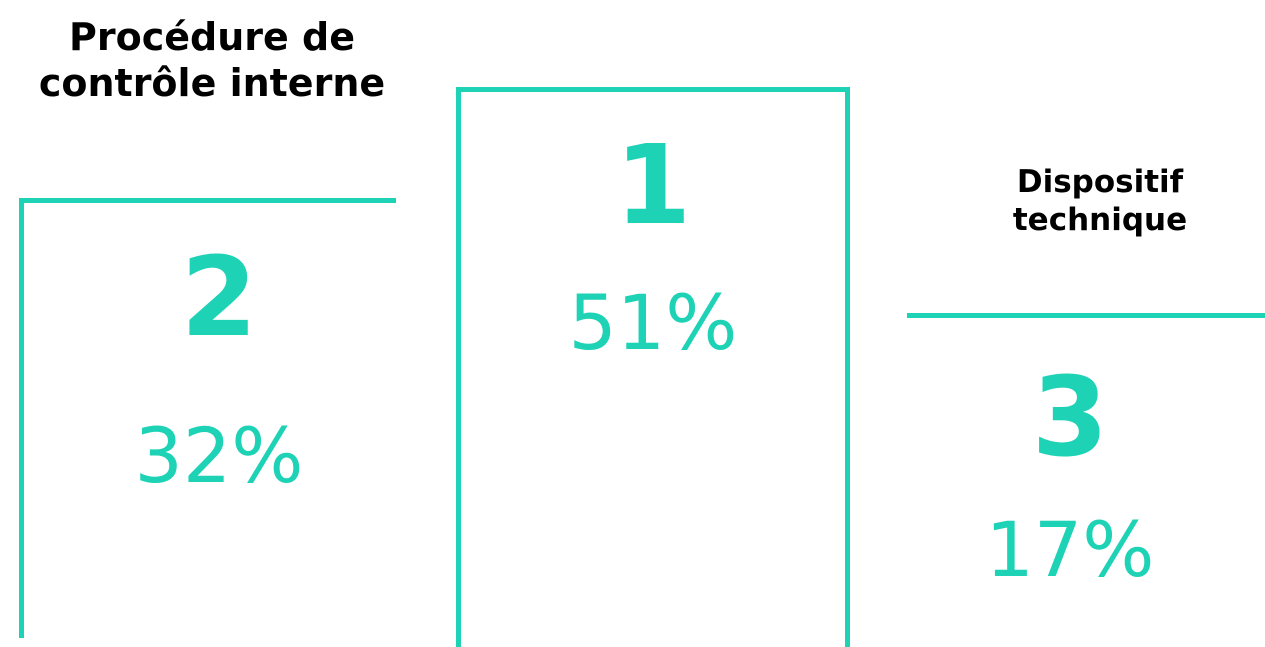 The width and height of the screenshot is (1265, 647). I want to click on category-label-3-line-1: Dispositif, so click(1100, 182).